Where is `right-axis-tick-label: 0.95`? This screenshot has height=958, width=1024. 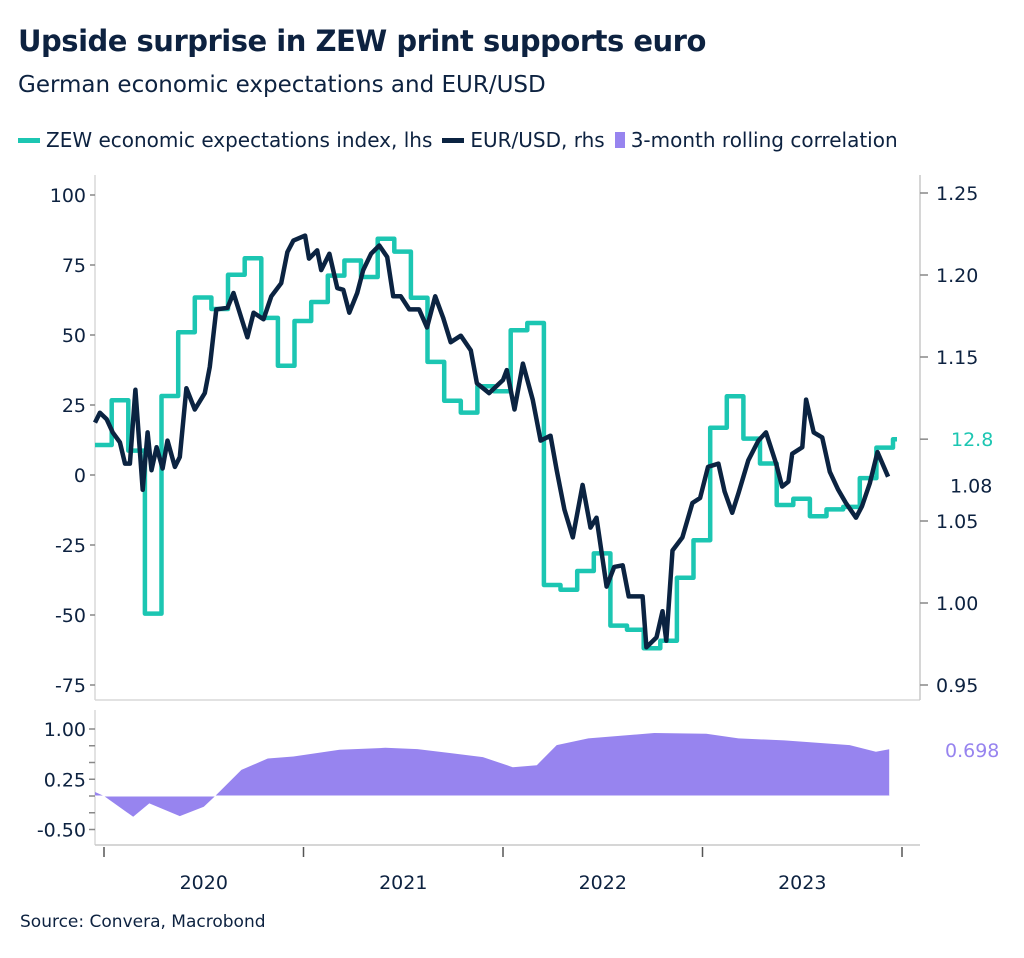 right-axis-tick-label: 0.95 is located at coordinates (957, 686).